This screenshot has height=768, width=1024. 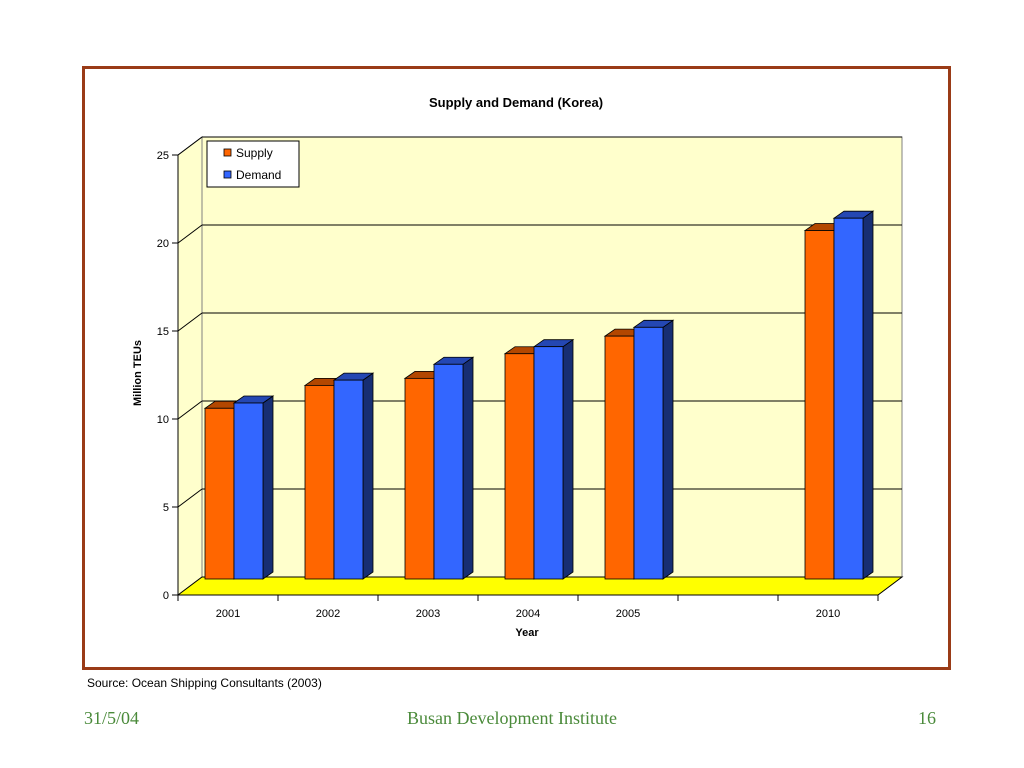 What do you see at coordinates (927, 718) in the screenshot?
I see `page-number: 16` at bounding box center [927, 718].